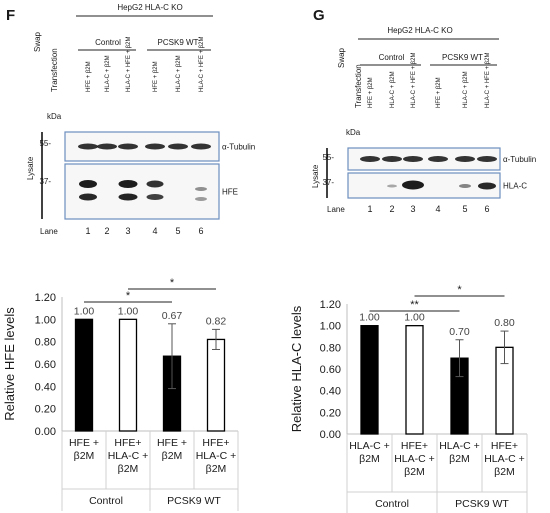  What do you see at coordinates (45, 365) in the screenshot?
I see `y-tick-label: 0.60` at bounding box center [45, 365].